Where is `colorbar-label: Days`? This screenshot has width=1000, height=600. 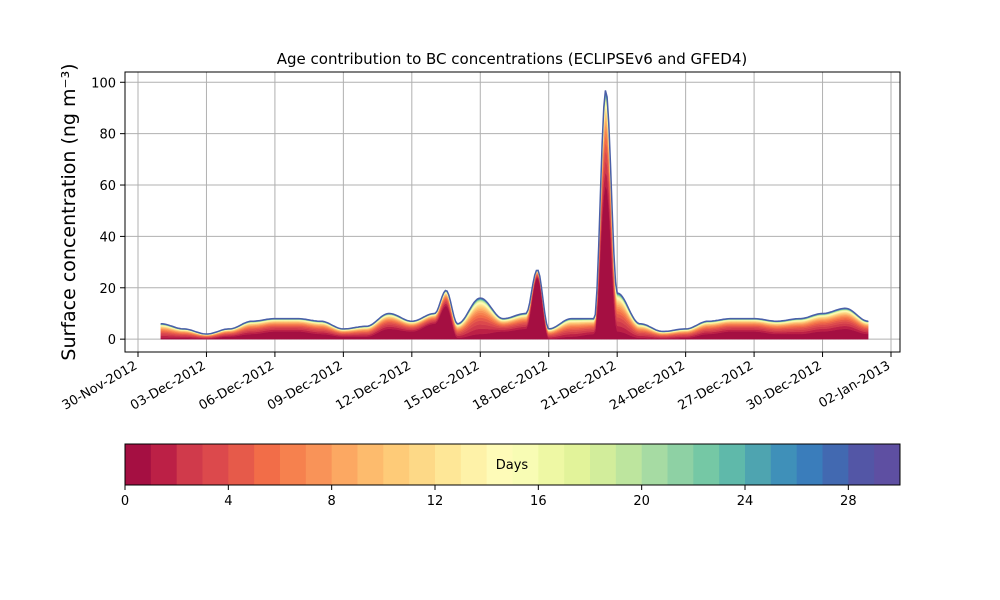
colorbar-label: Days is located at coordinates (512, 465).